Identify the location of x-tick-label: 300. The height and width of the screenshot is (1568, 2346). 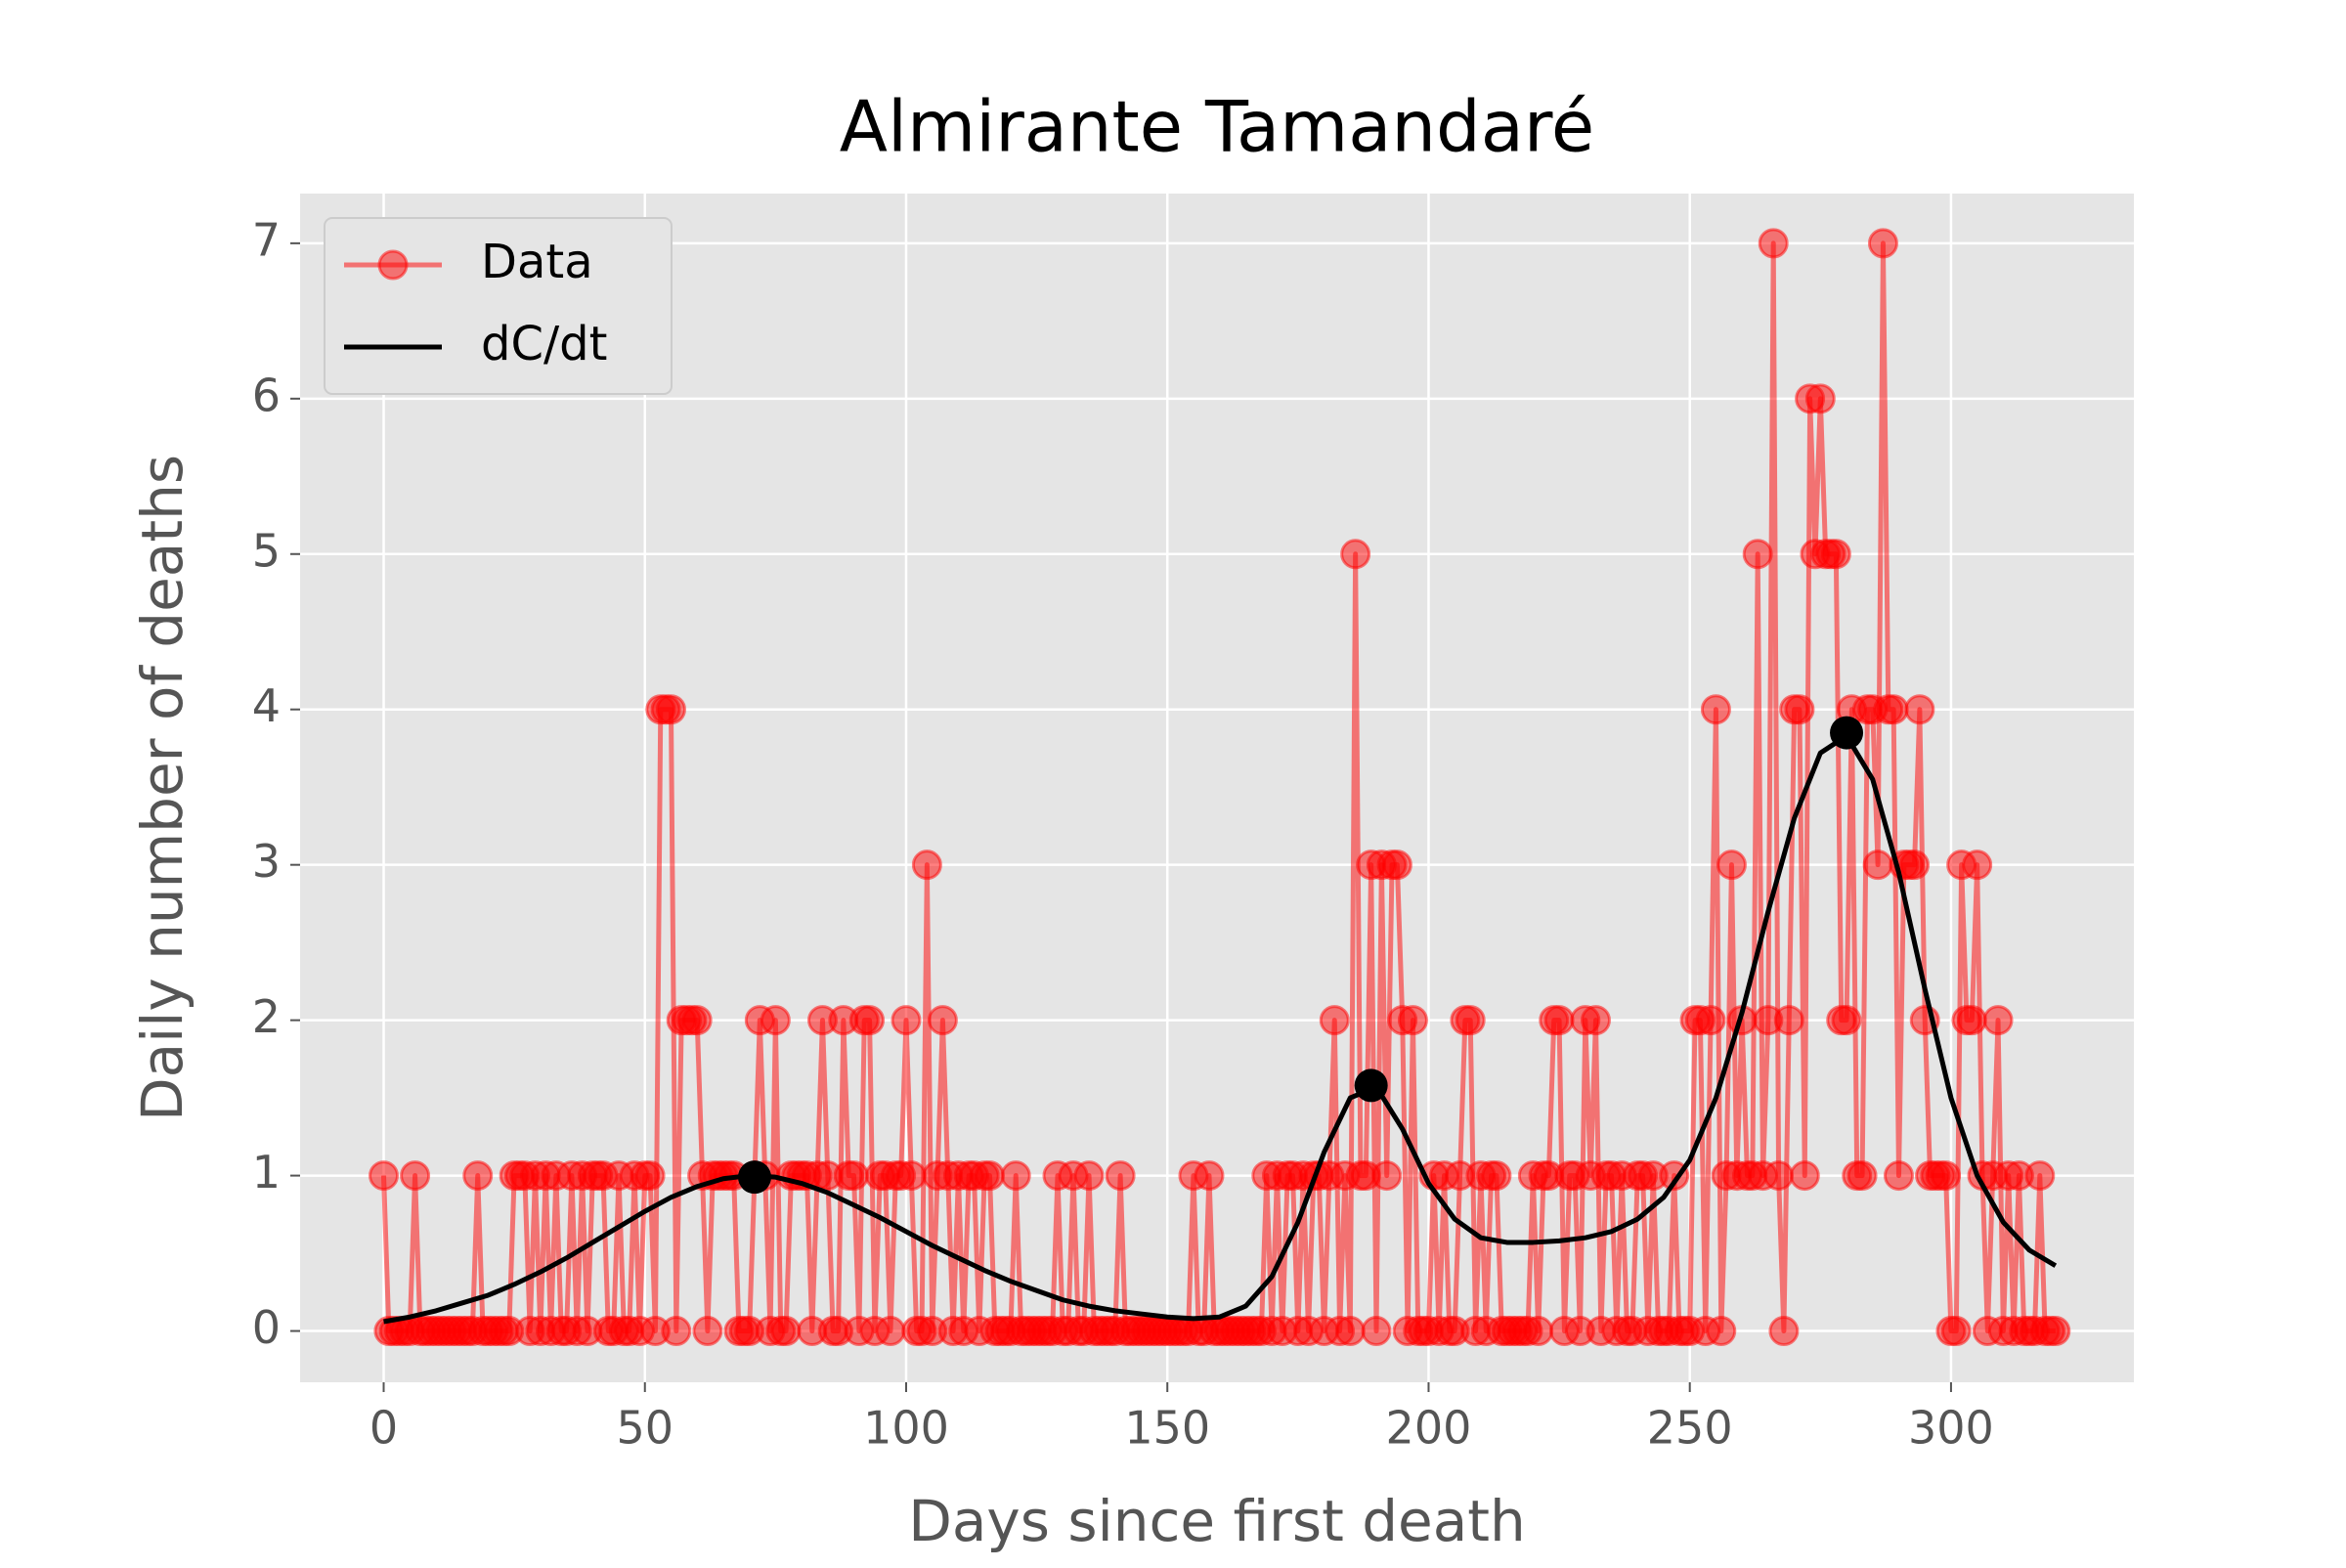
(1951, 1428).